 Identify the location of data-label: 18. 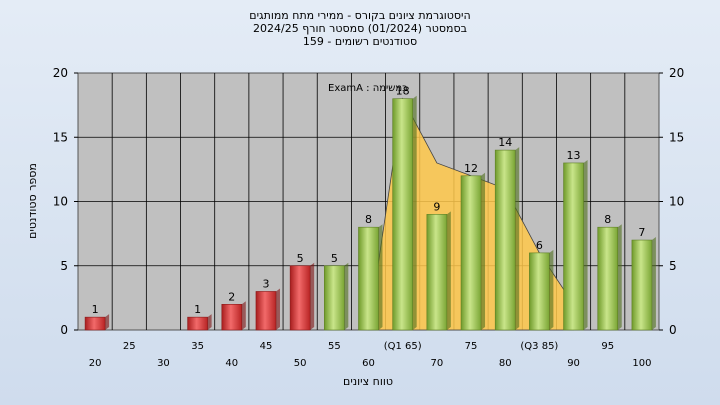
(403, 91).